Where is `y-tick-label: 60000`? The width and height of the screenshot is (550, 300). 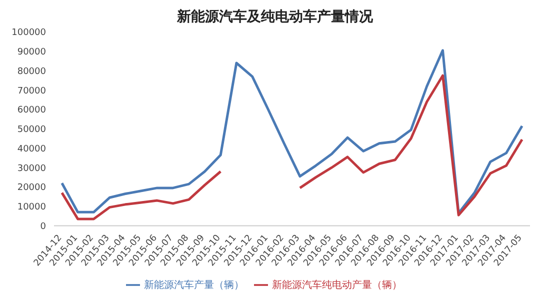 y-tick-label: 60000 is located at coordinates (31, 111).